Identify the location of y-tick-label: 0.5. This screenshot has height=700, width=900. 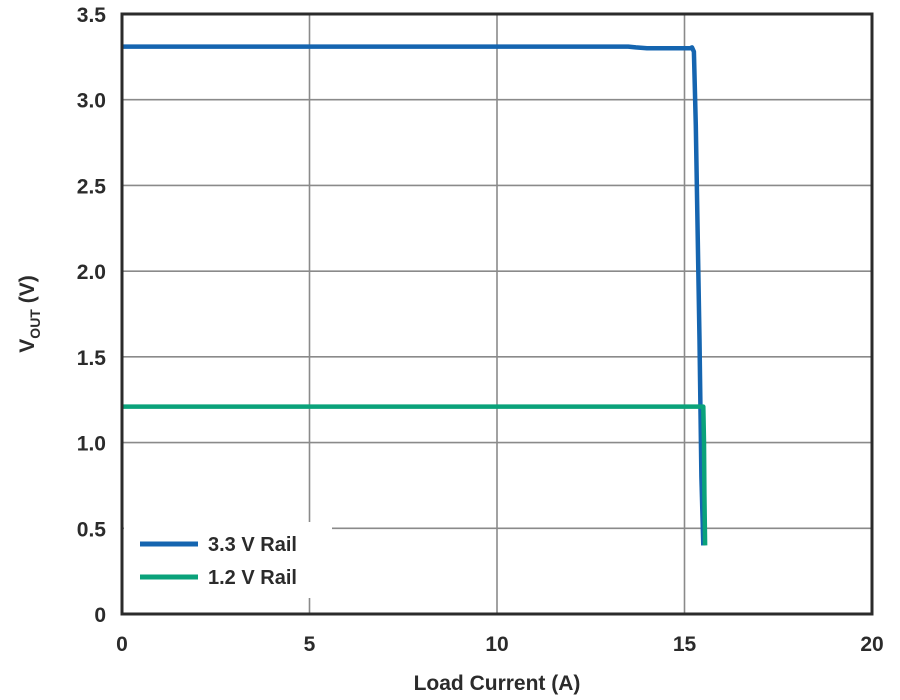
(92, 529).